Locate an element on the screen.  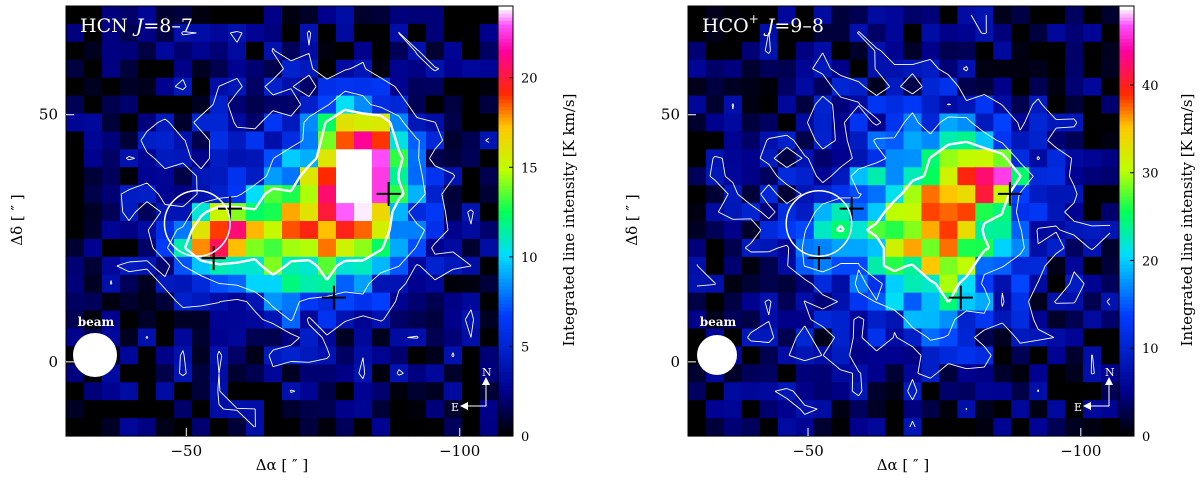
y-tick-label: 0 is located at coordinates (675, 362).